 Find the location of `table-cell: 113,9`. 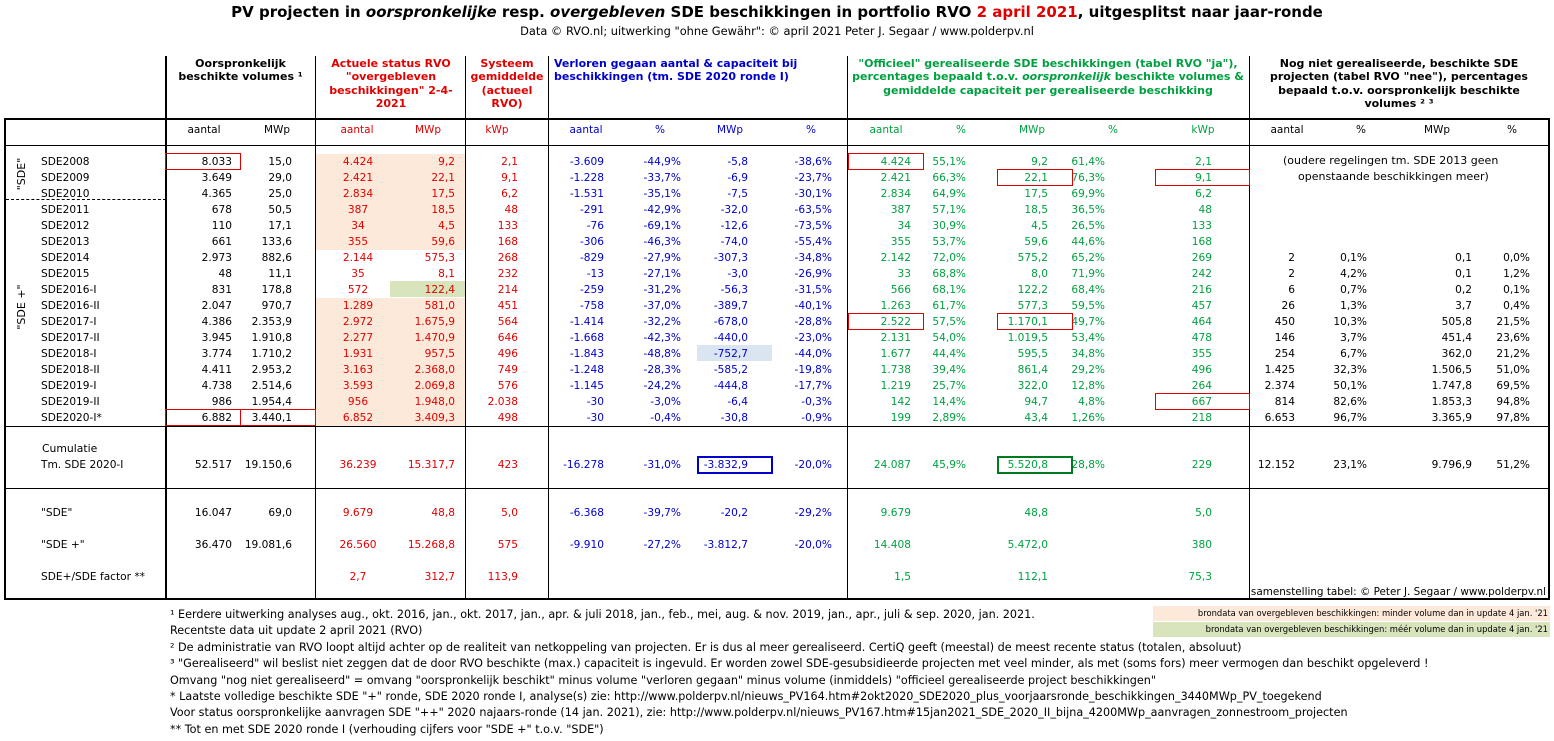

table-cell: 113,9 is located at coordinates (502, 577).